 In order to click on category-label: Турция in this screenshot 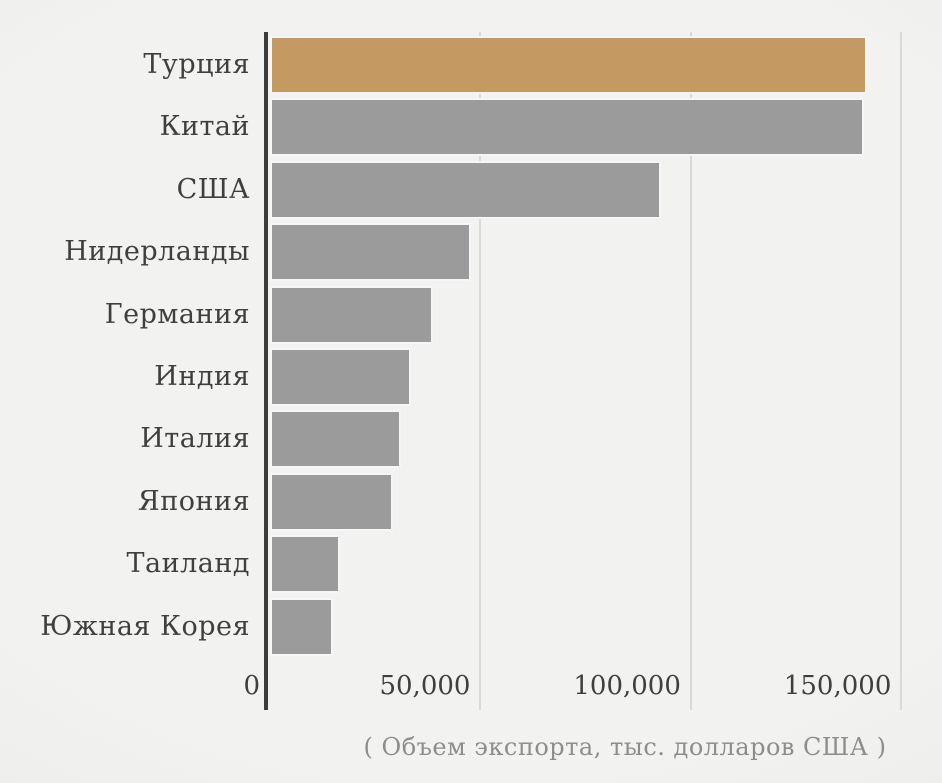, I will do `click(196, 64)`.